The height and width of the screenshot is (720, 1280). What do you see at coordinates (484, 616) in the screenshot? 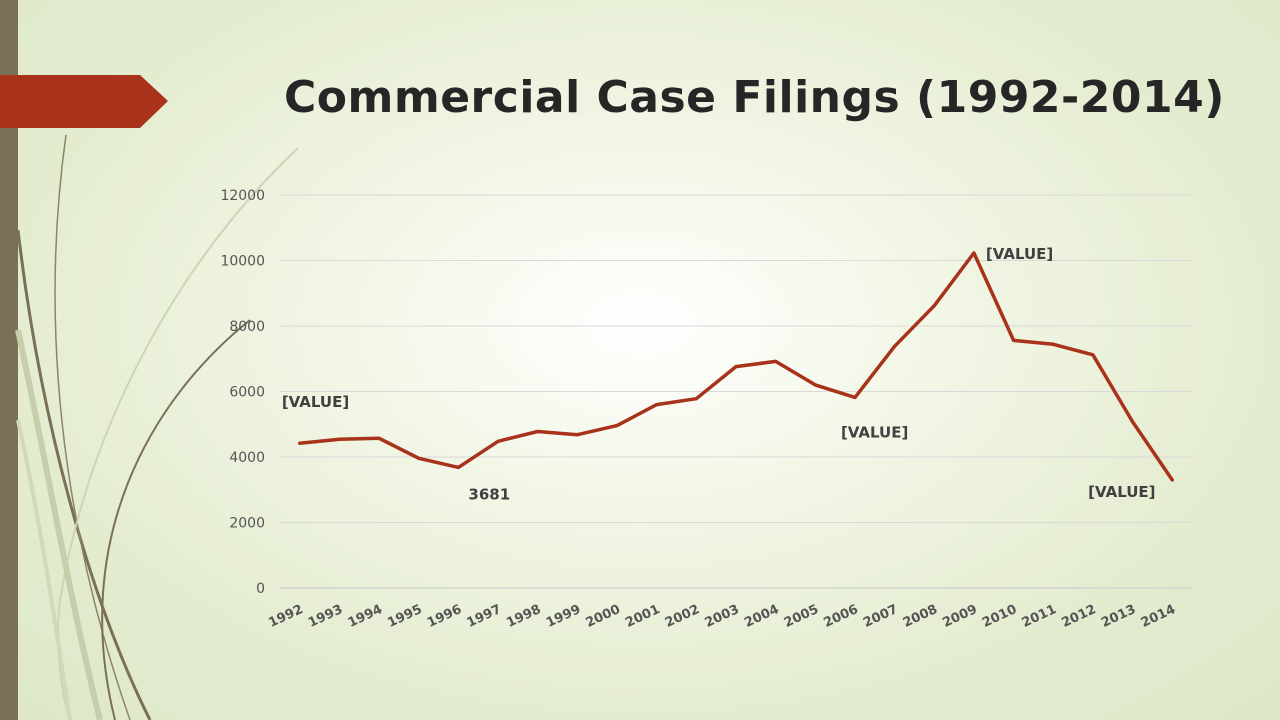
I see `x-tick-label: 1997` at bounding box center [484, 616].